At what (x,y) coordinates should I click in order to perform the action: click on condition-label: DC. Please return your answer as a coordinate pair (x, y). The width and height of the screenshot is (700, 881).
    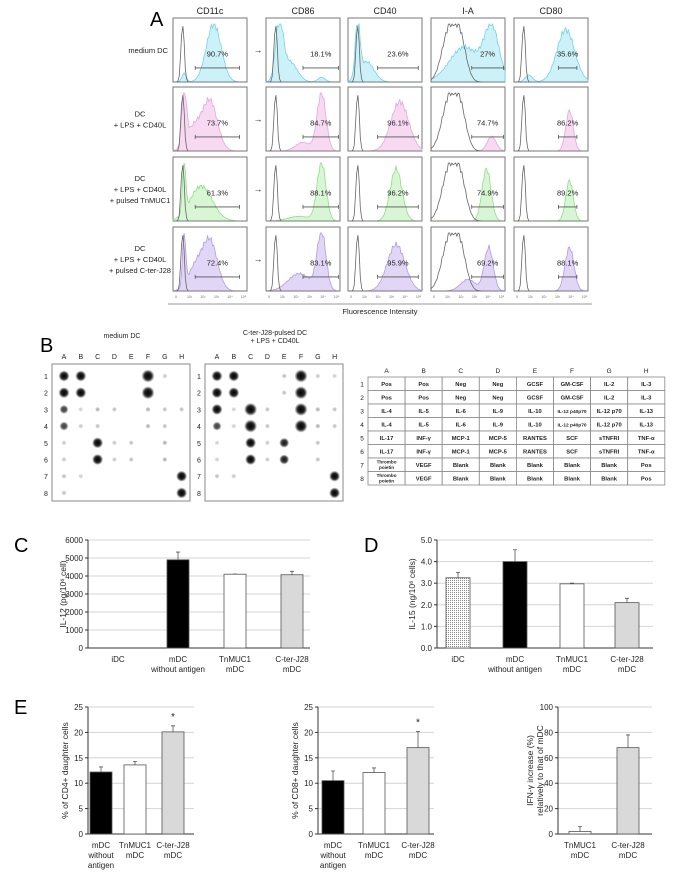
    Looking at the image, I should click on (140, 114).